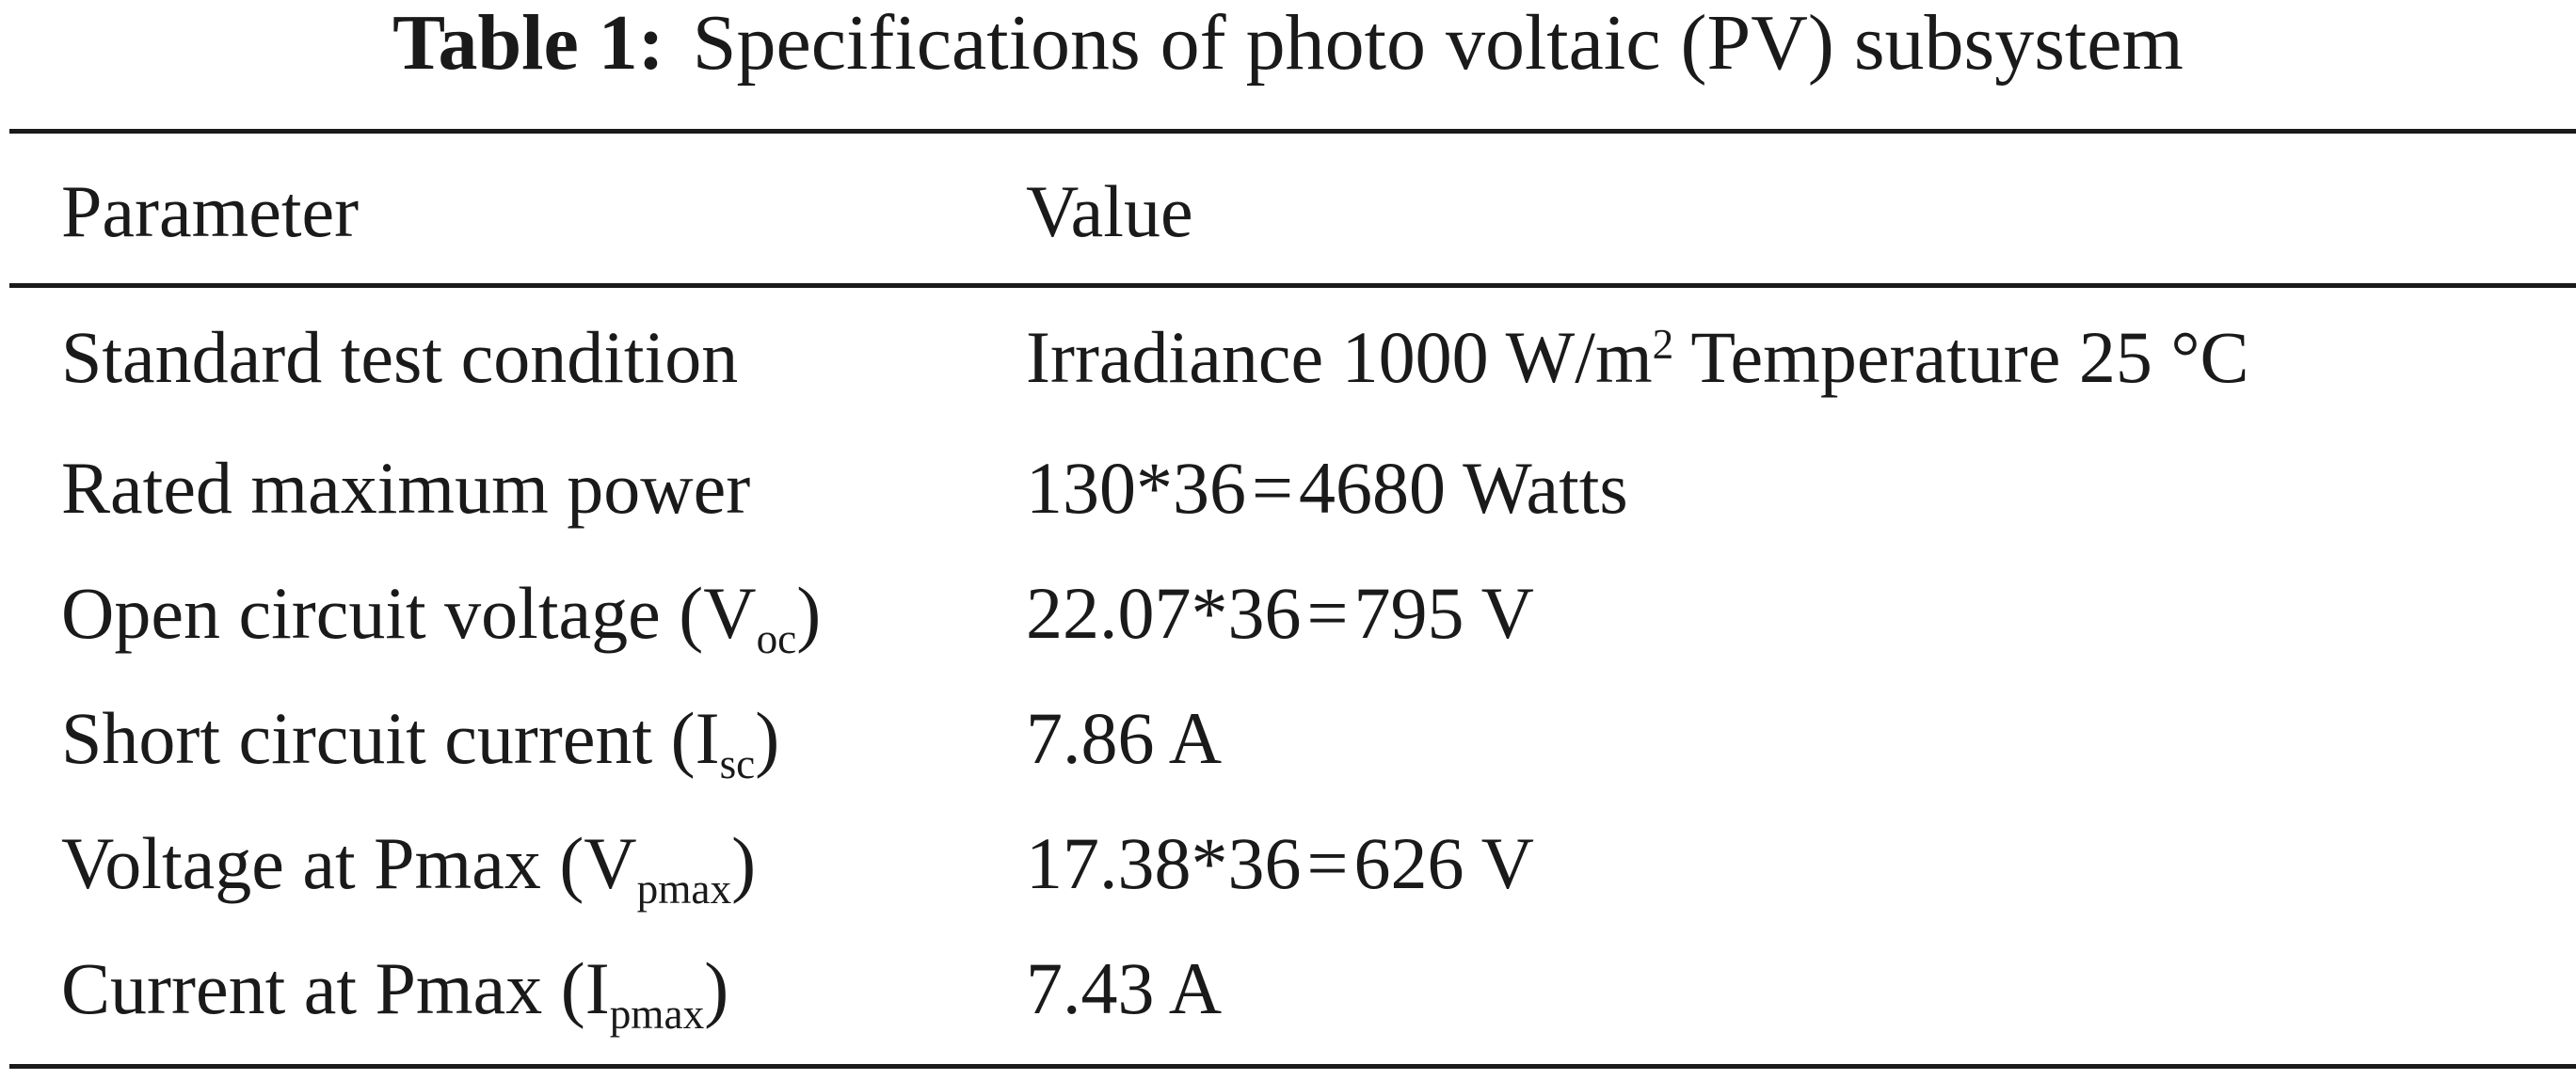  I want to click on value-text: Irradiance 1000 W/m, so click(1339, 357).